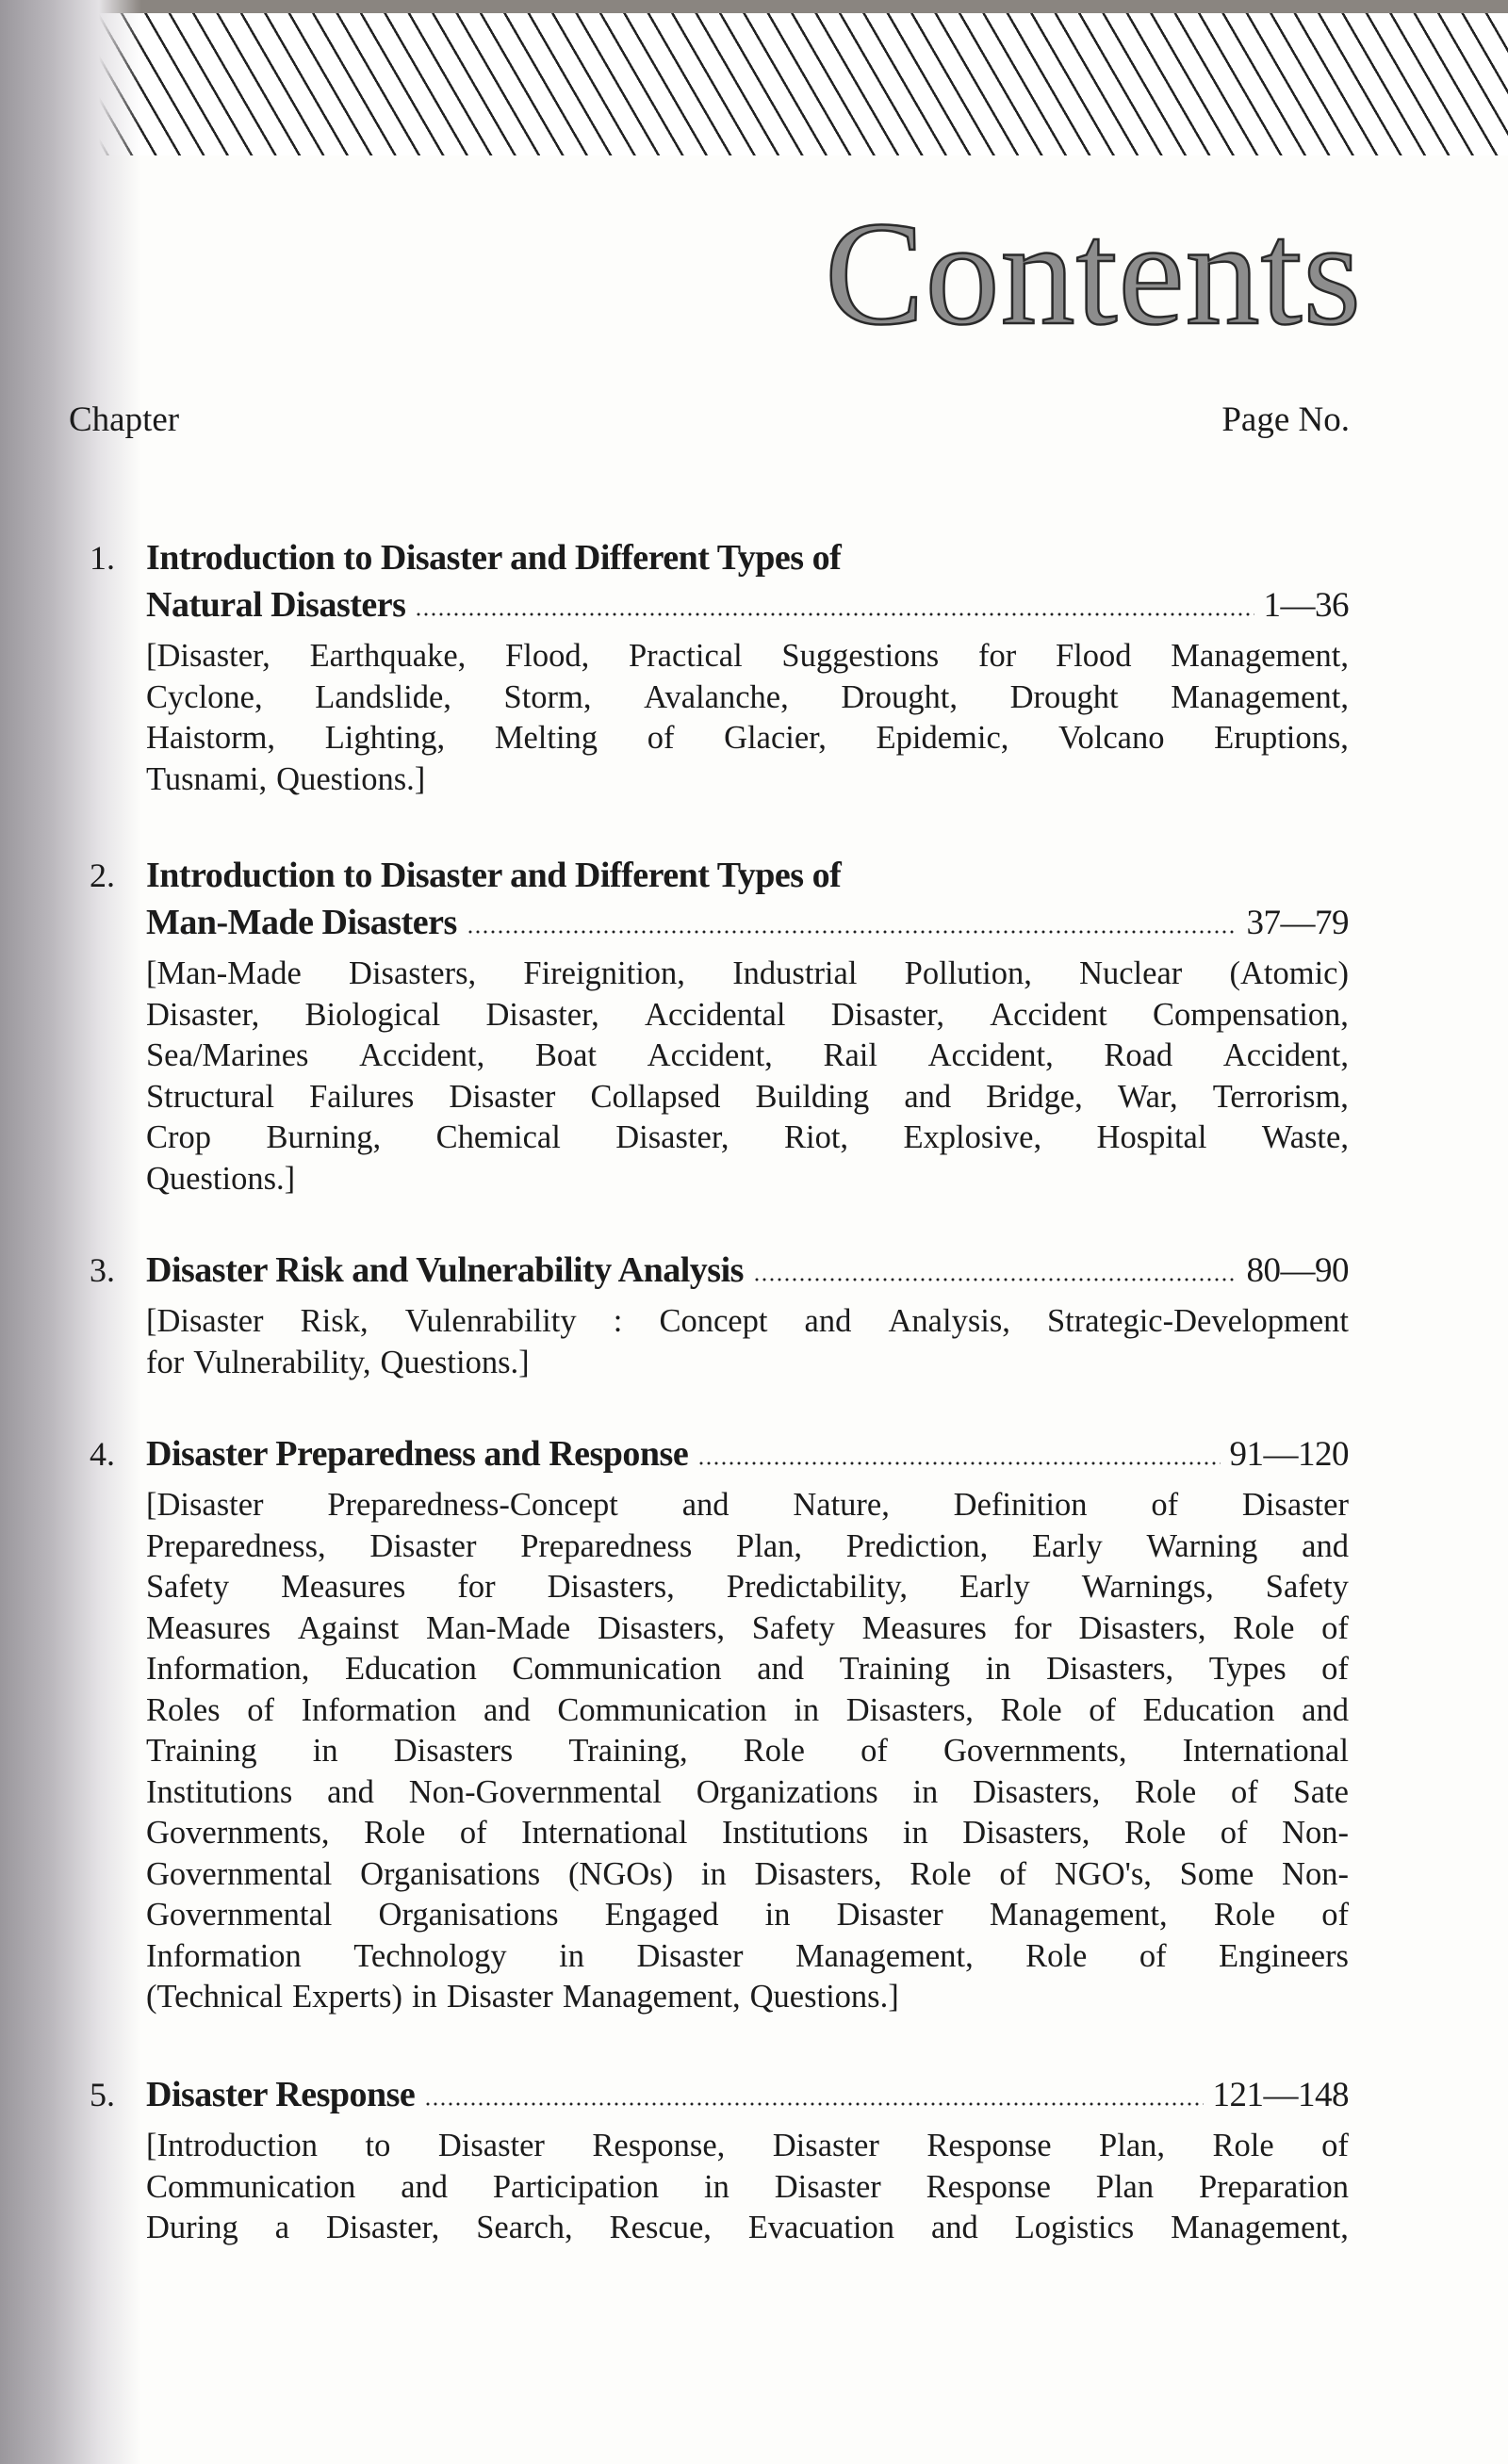 The image size is (1508, 2464). Describe the element at coordinates (1273, 2186) in the screenshot. I see `topic-word: Preparation` at that location.